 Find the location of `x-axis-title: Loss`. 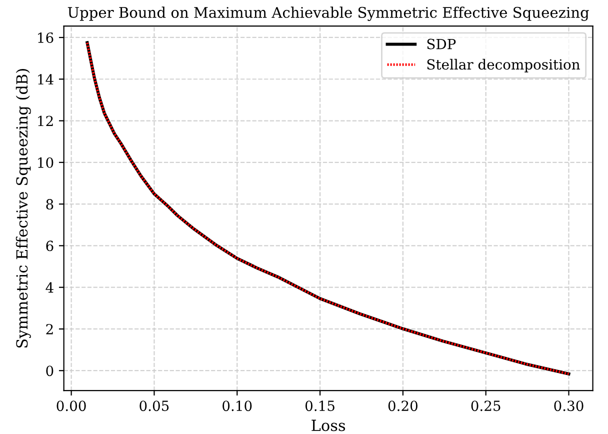

x-axis-title: Loss is located at coordinates (329, 426).